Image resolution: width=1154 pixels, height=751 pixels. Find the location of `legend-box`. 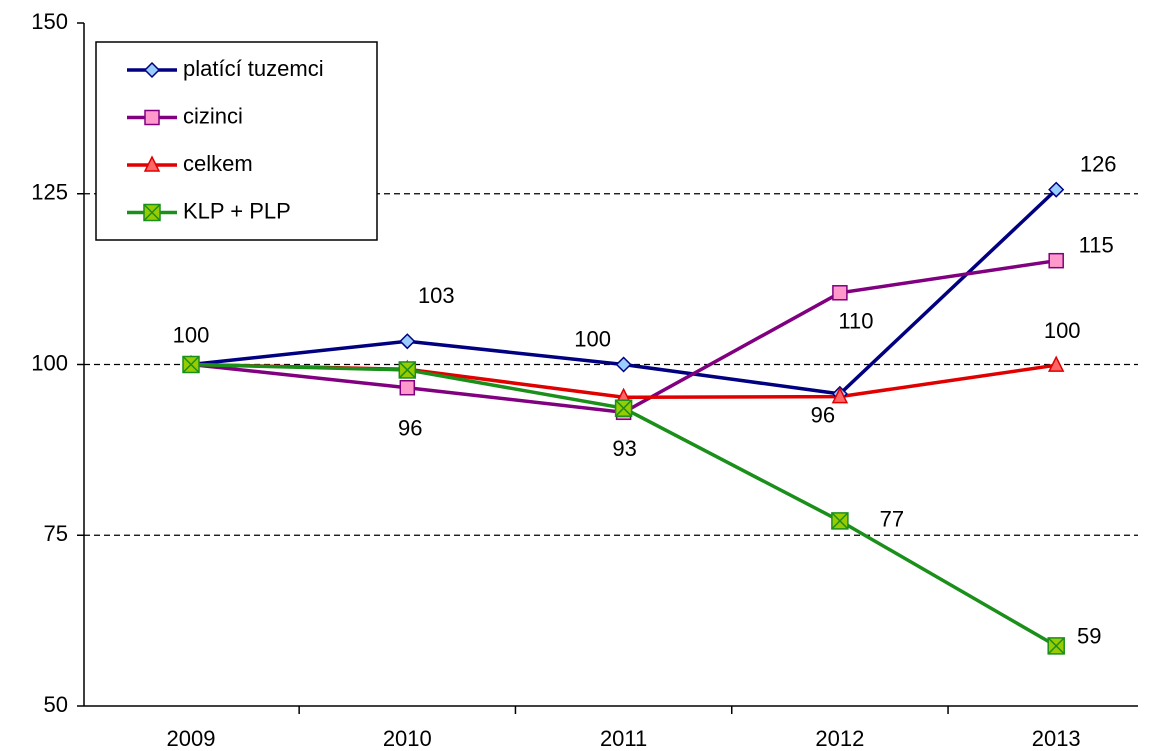

legend-box is located at coordinates (236, 141).